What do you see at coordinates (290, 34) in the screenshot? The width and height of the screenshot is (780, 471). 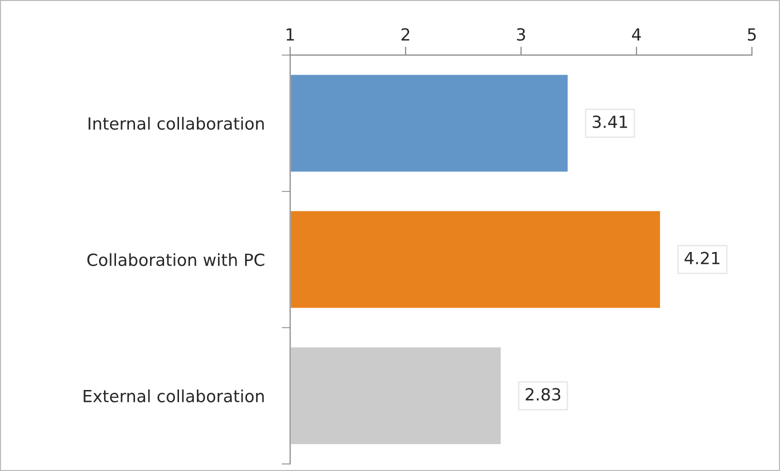 I see `x-tick-label: 1` at bounding box center [290, 34].